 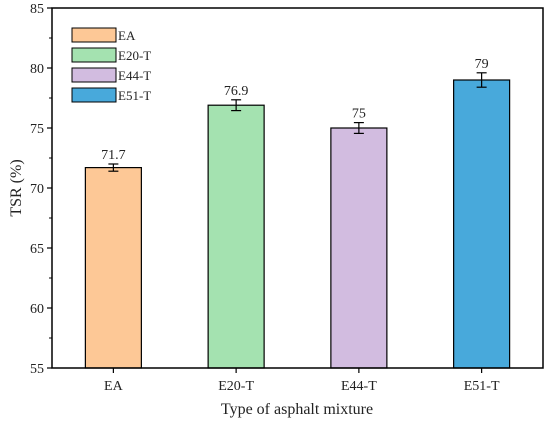 I want to click on bar-e51-t, so click(x=482, y=224).